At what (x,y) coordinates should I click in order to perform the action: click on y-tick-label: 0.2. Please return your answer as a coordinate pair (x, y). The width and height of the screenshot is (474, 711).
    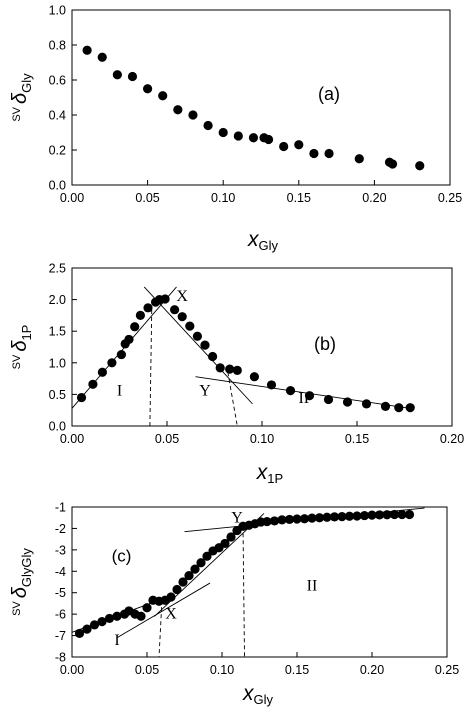
    Looking at the image, I should click on (57, 151).